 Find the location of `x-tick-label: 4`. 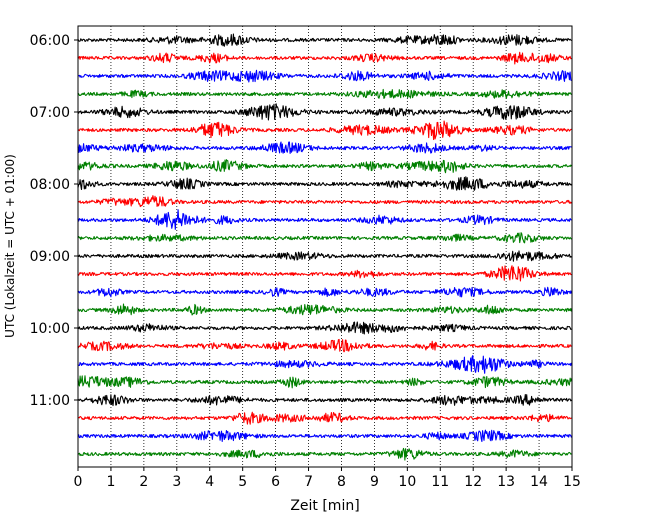

x-tick-label: 4 is located at coordinates (209, 482).